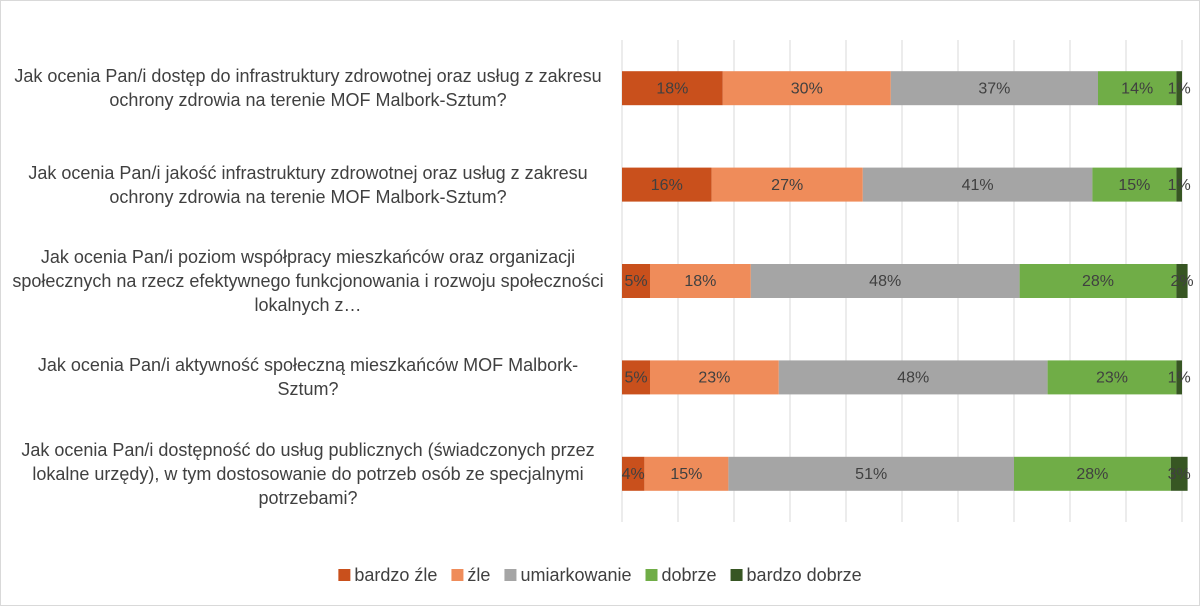  What do you see at coordinates (395, 575) in the screenshot?
I see `legend-label: bardzo źle` at bounding box center [395, 575].